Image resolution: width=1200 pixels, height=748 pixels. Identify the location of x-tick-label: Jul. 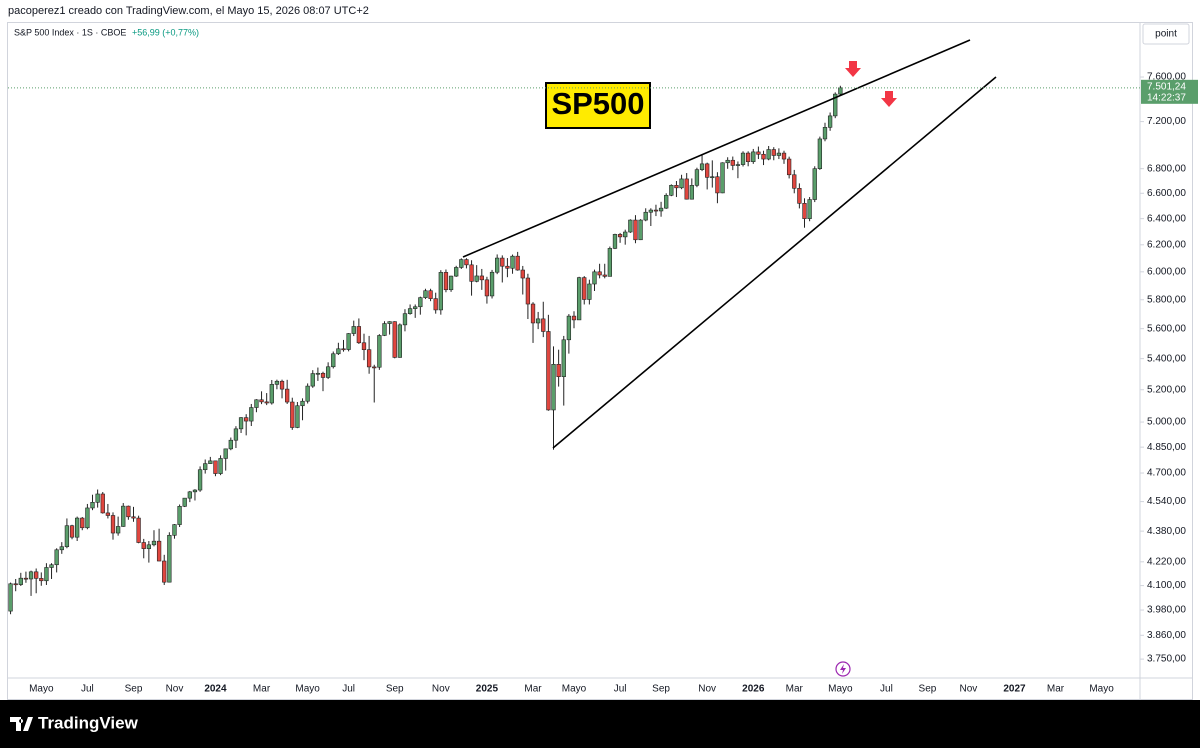
(87, 689).